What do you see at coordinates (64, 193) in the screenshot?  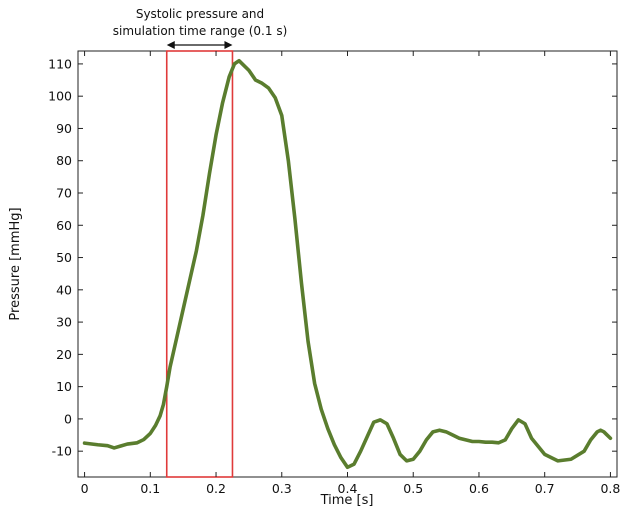 I see `y-tick-label: 70` at bounding box center [64, 193].